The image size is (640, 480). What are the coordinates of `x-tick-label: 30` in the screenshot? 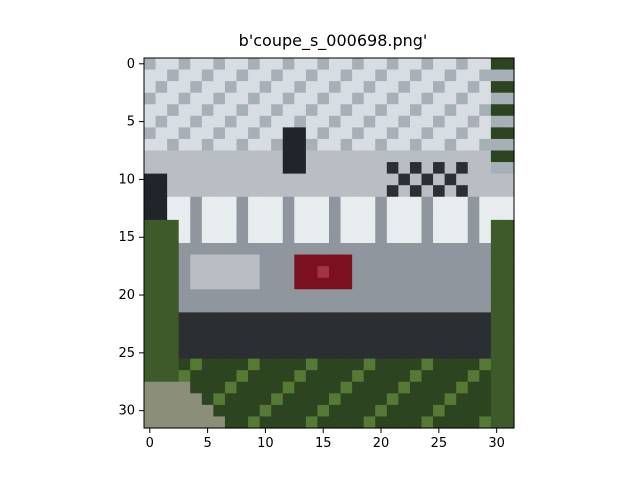 It's located at (496, 443).